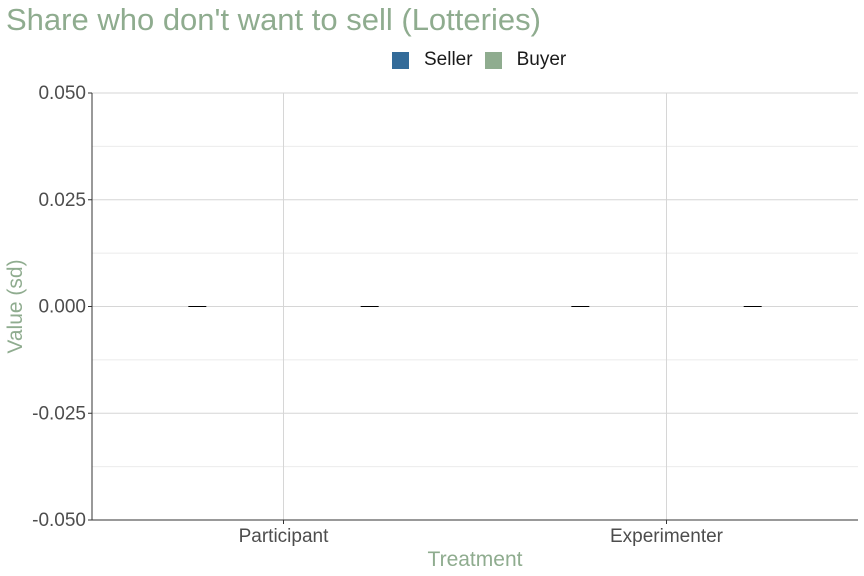 The image size is (864, 576). Describe the element at coordinates (62, 200) in the screenshot. I see `y-tick-label: 0.025` at that location.